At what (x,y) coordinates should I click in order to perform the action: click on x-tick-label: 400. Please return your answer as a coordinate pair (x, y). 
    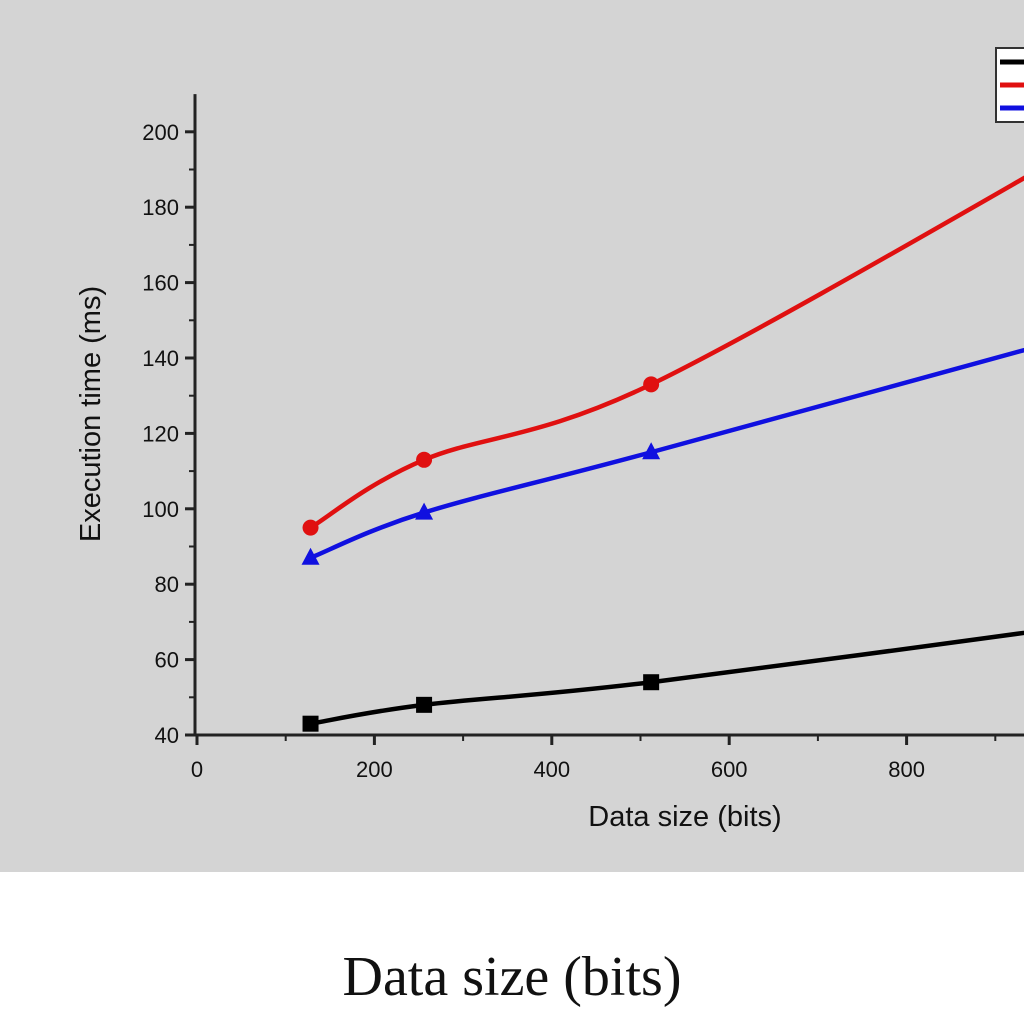
    Looking at the image, I should click on (551, 769).